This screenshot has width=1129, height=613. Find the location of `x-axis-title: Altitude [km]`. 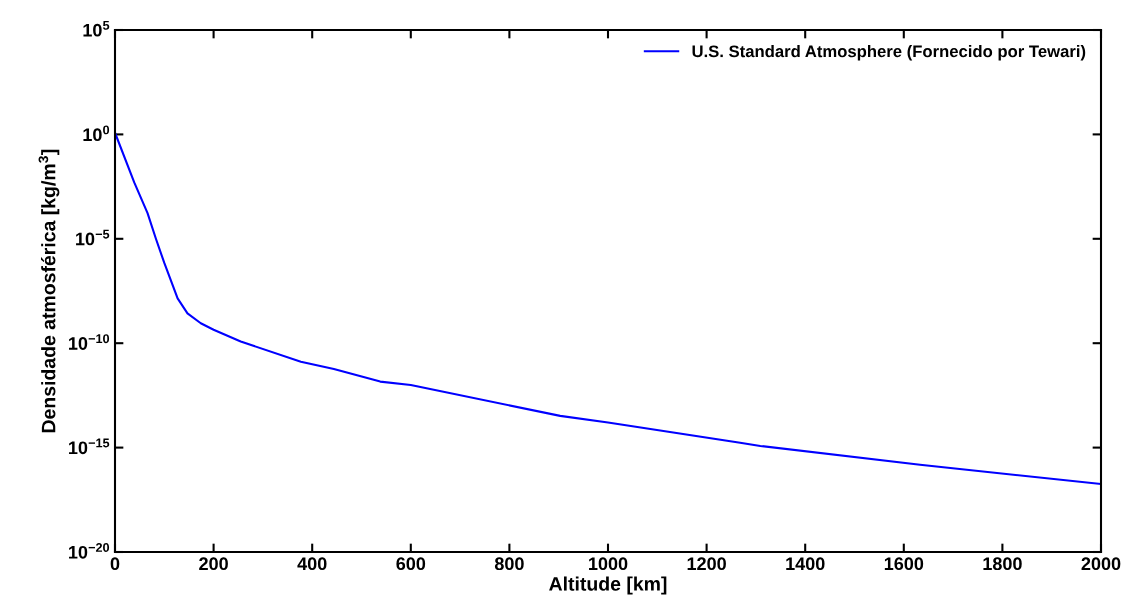

x-axis-title: Altitude [km] is located at coordinates (608, 585).